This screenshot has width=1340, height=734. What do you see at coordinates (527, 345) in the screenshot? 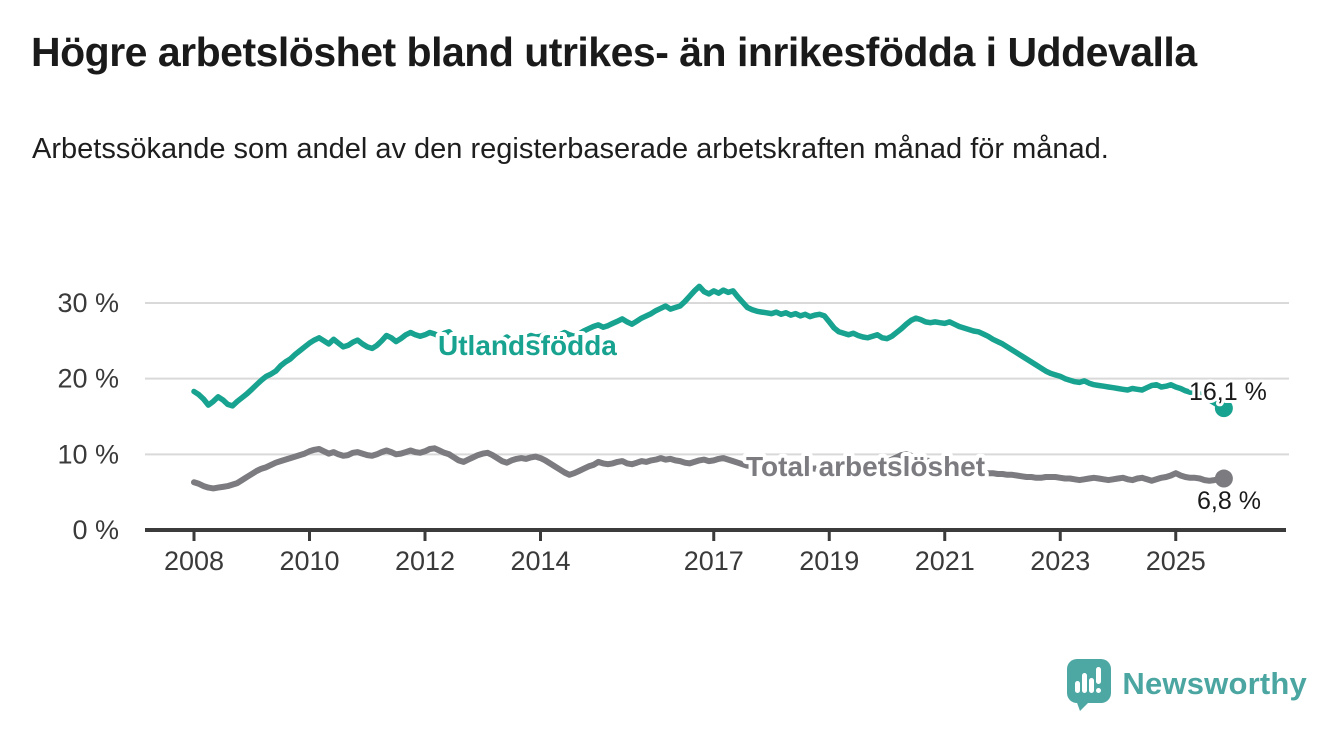
I see `series-label-utlandsfodda: Utlandsfödda` at bounding box center [527, 345].